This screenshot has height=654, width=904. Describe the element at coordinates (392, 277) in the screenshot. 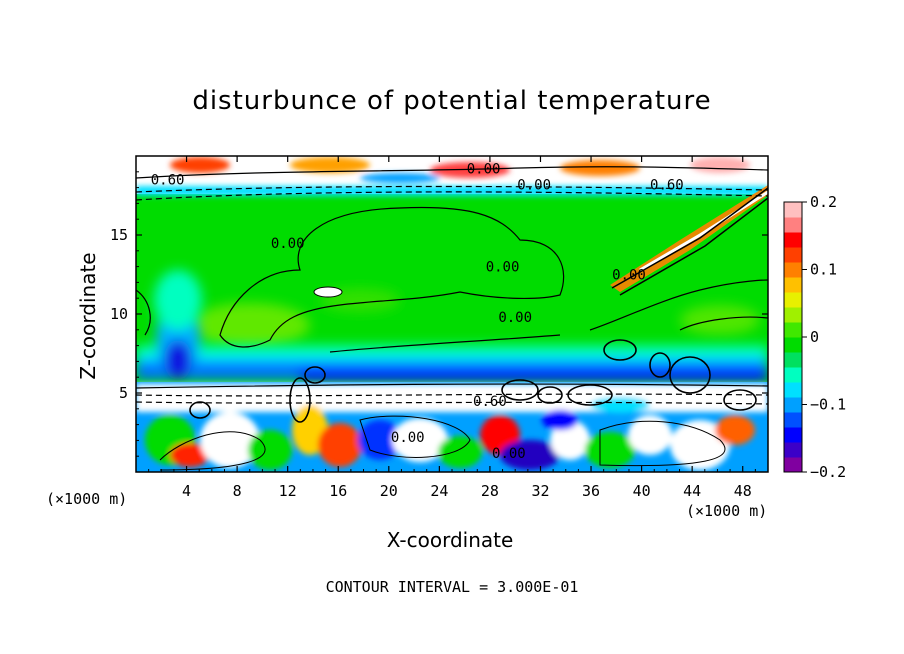

I see `contour-zero-main` at that location.